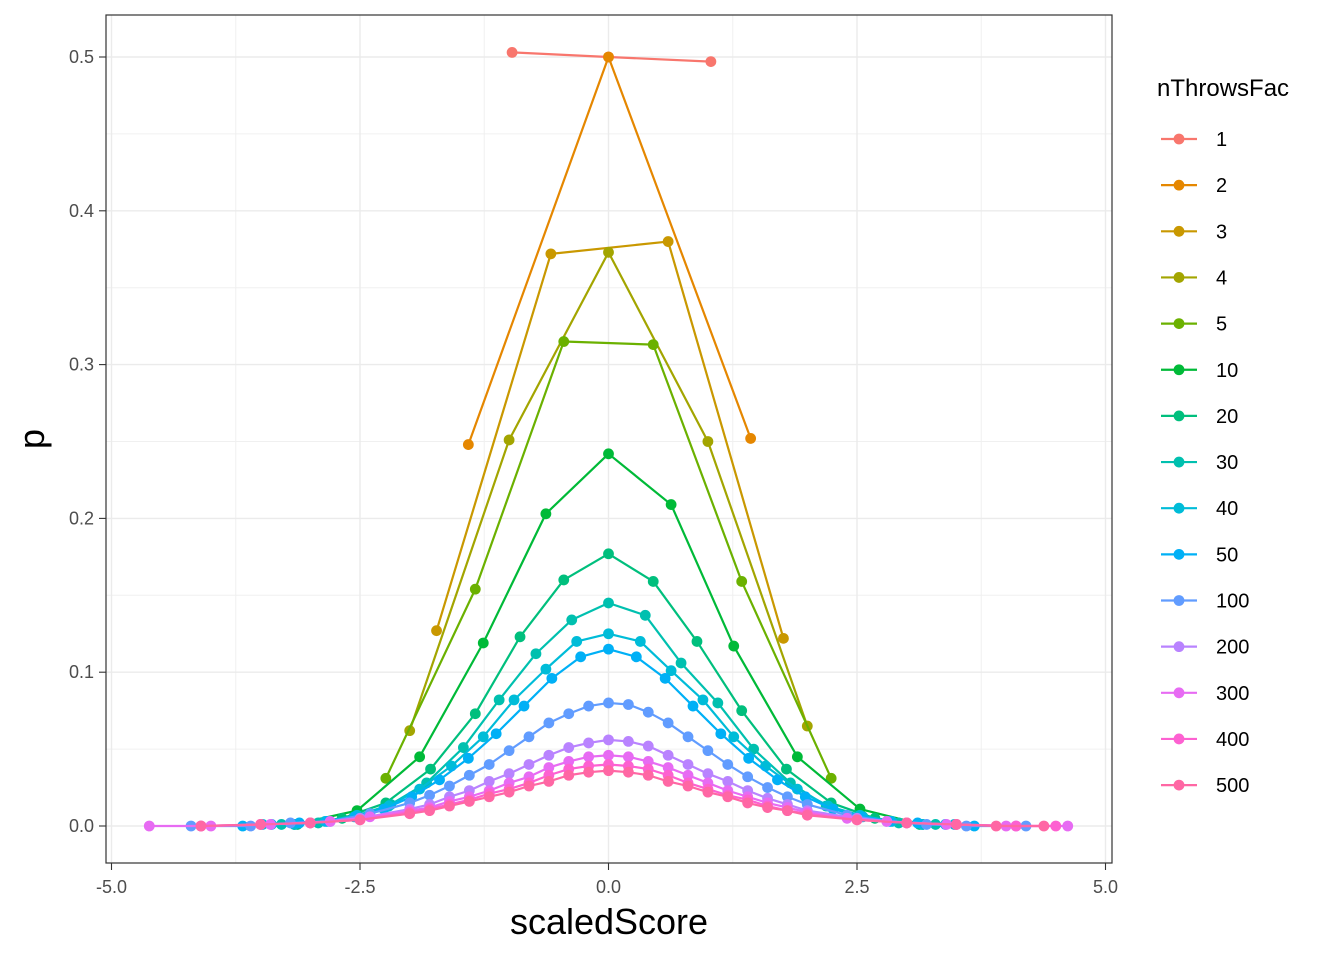 The image size is (1344, 960). Describe the element at coordinates (1227, 463) in the screenshot. I see `legend-label: 30` at that location.